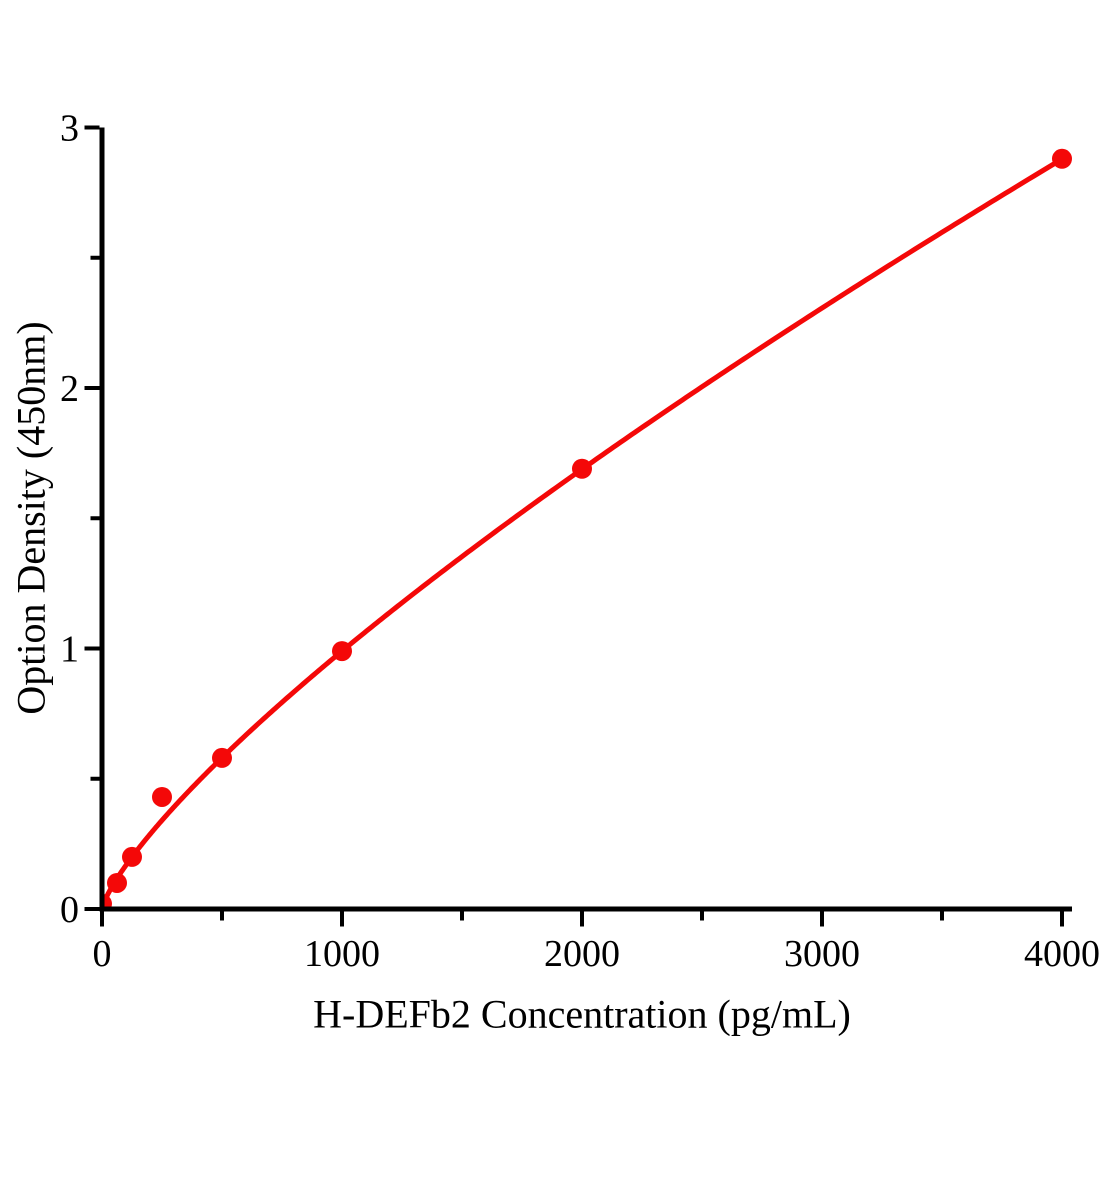 The image size is (1104, 1200). What do you see at coordinates (69, 910) in the screenshot?
I see `y-tick-label: 0` at bounding box center [69, 910].